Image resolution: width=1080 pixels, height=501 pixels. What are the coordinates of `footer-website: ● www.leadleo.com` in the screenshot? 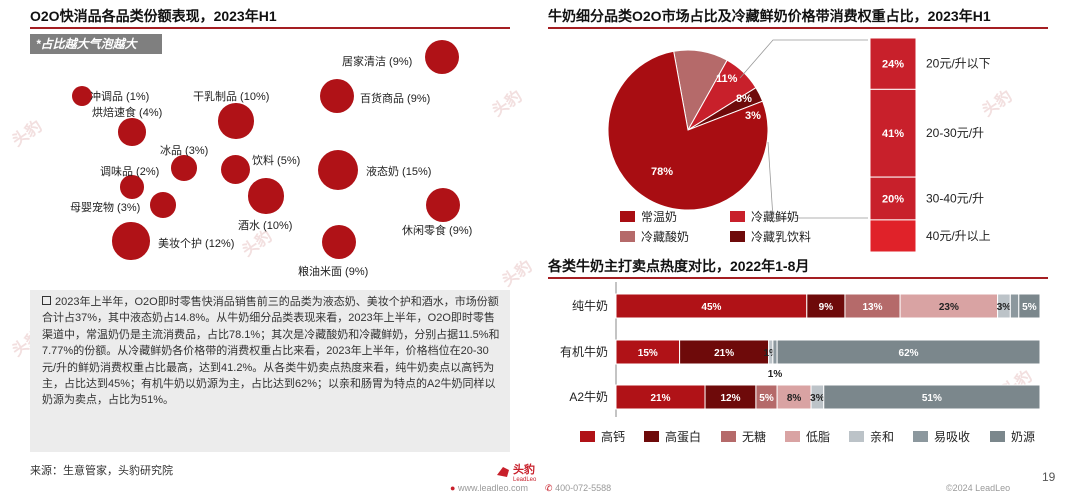 It's located at (489, 488).